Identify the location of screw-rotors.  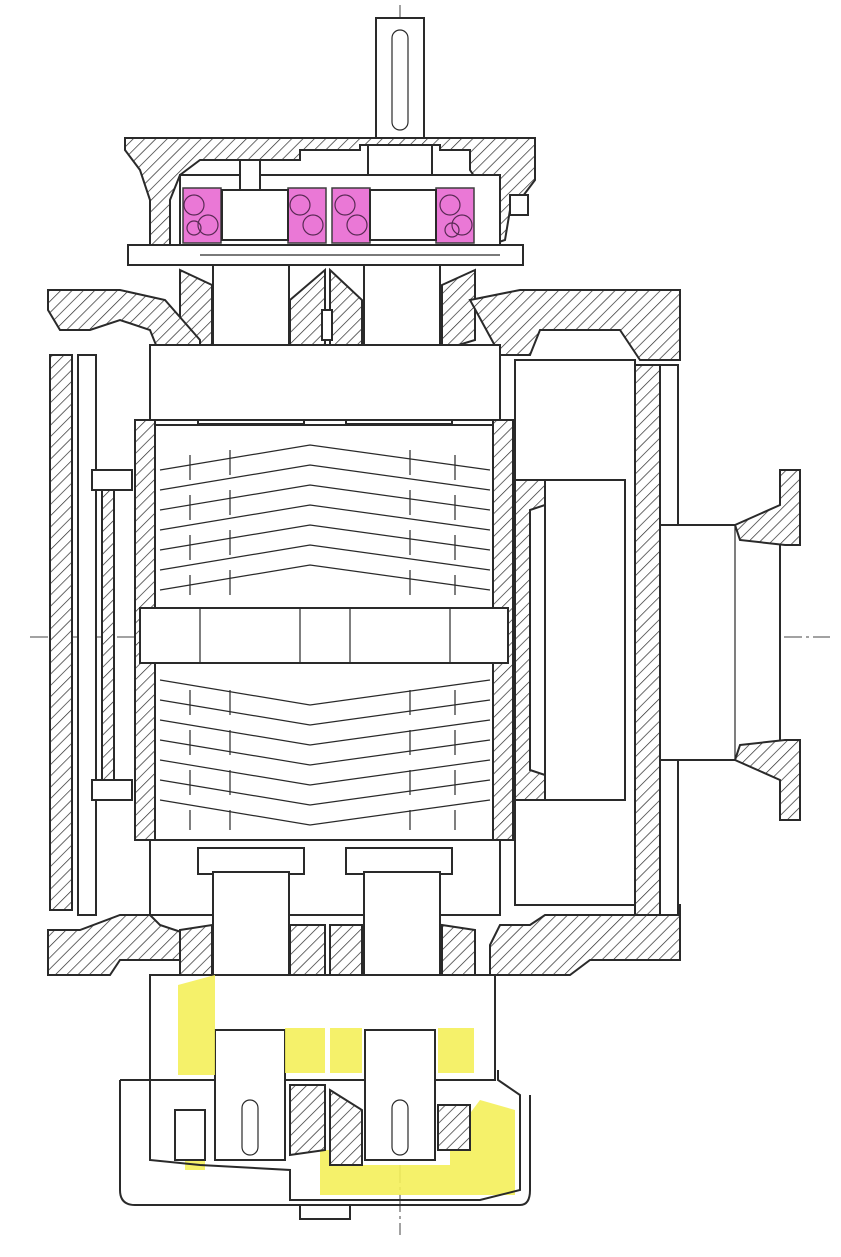
(324, 632).